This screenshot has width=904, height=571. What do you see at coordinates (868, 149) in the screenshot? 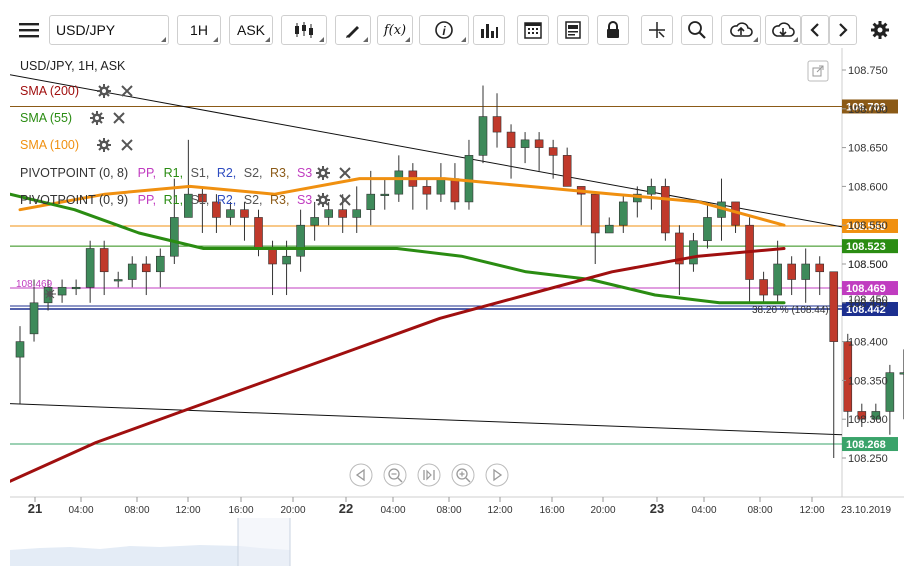
I see `y-tick-label: 108.650` at bounding box center [868, 149].